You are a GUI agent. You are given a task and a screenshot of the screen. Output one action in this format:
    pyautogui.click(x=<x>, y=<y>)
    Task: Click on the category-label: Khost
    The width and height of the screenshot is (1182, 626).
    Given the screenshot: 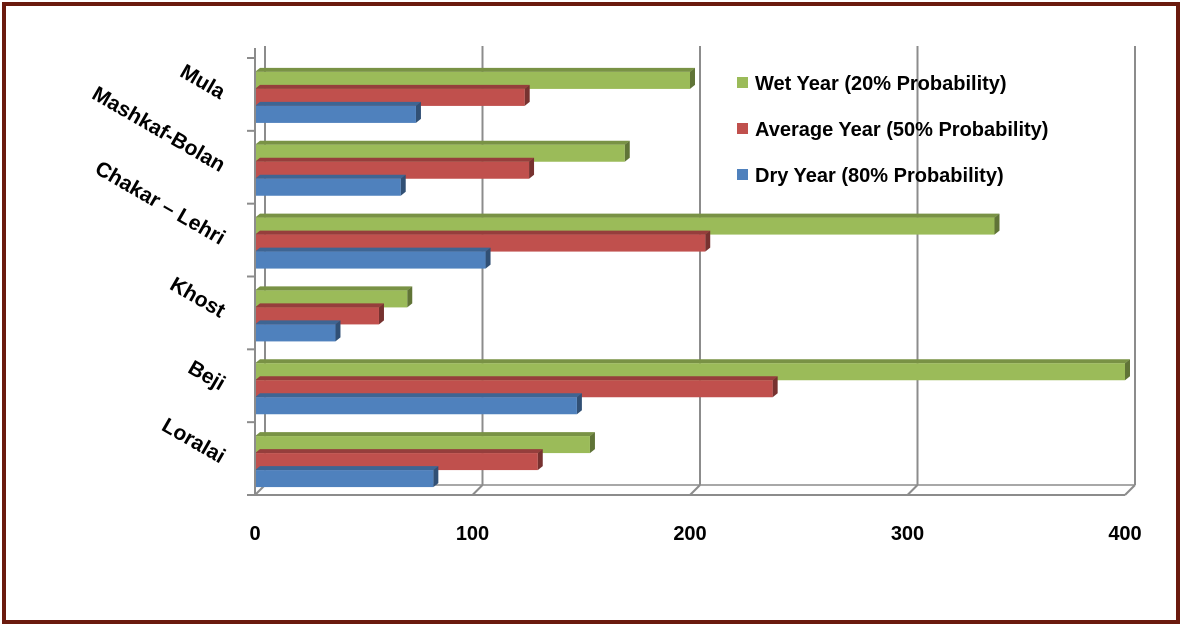 What is the action you would take?
    pyautogui.click(x=197, y=298)
    